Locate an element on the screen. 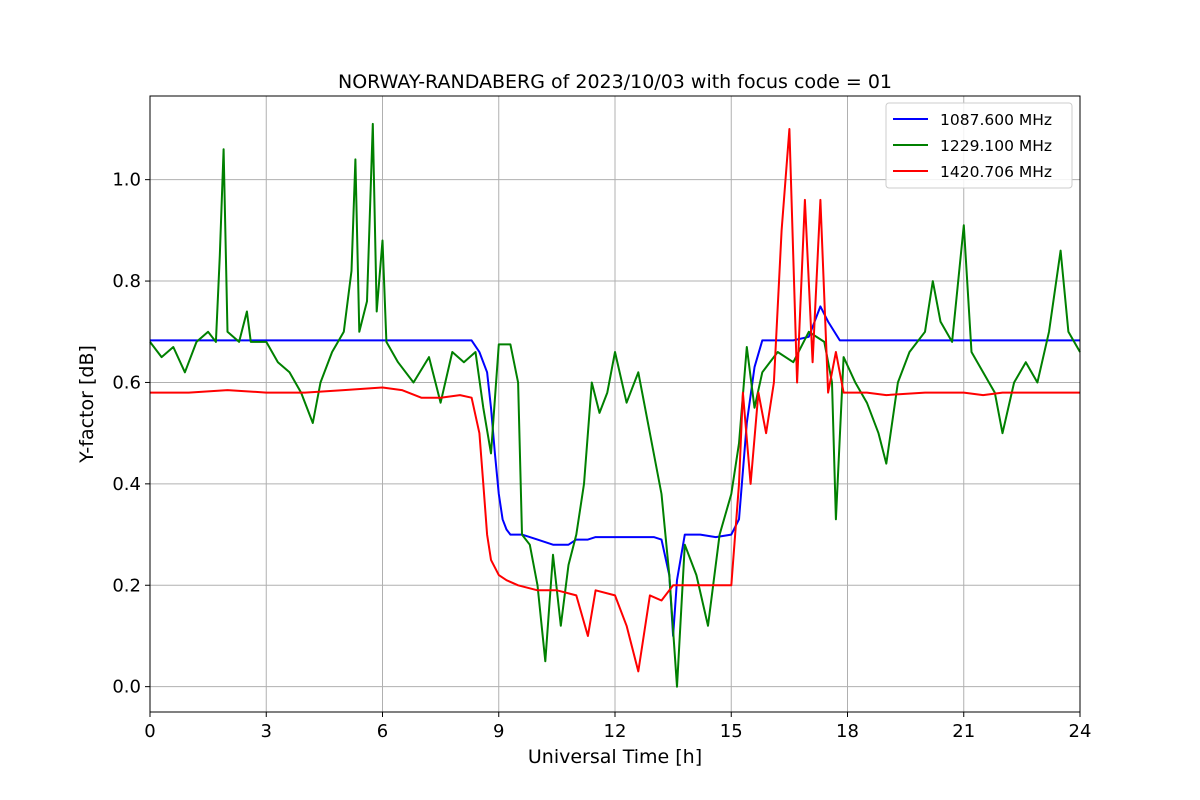 The height and width of the screenshot is (800, 1200). x-tick-label: 12 is located at coordinates (615, 731).